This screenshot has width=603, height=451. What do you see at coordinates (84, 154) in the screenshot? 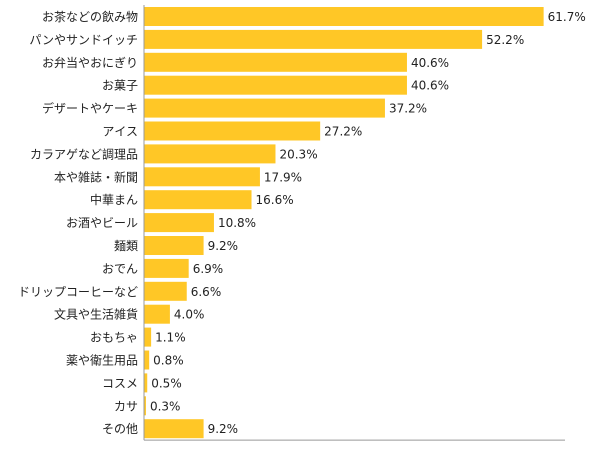
I see `category-label: カラアゲなど調理品` at bounding box center [84, 154].